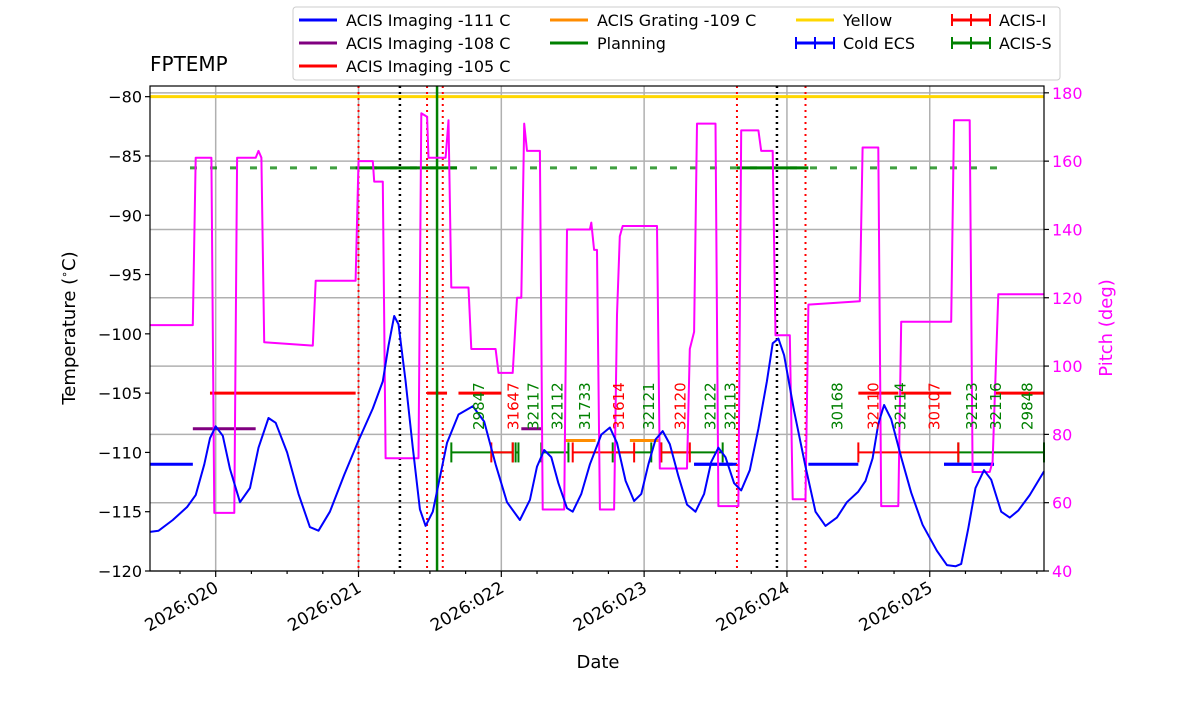 This screenshot has width=1200, height=718. Describe the element at coordinates (649, 406) in the screenshot. I see `obsid-label: 32121` at that location.